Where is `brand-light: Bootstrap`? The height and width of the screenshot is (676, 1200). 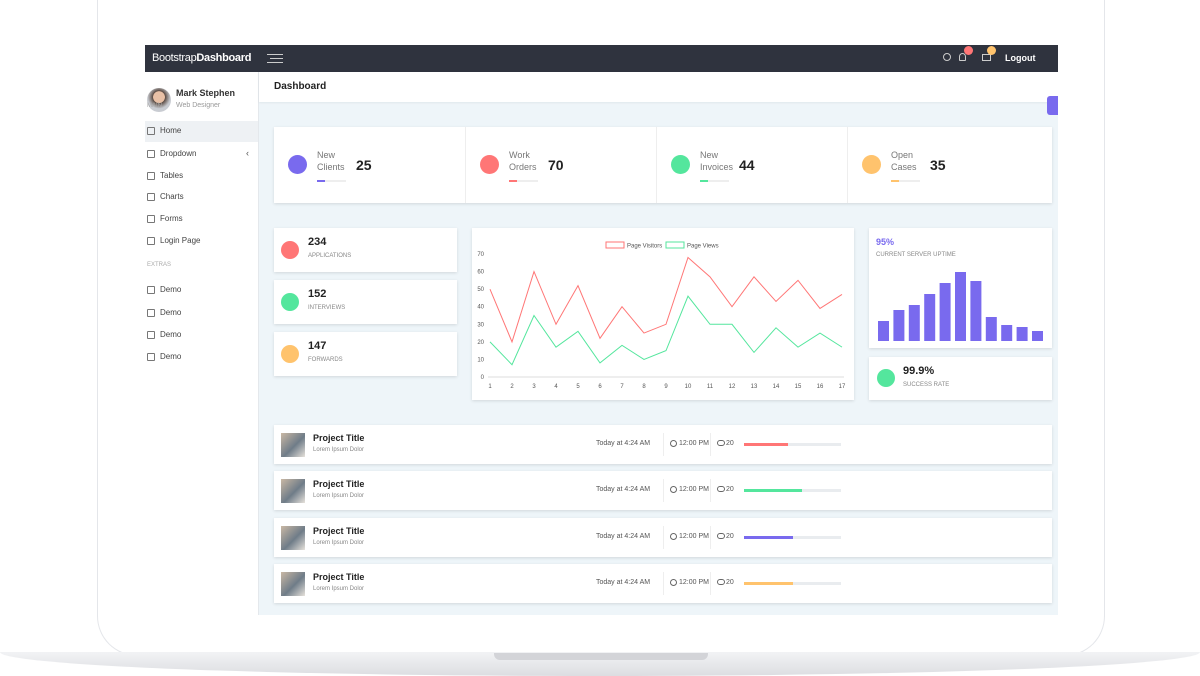
brand-light: Bootstrap is located at coordinates (174, 58).